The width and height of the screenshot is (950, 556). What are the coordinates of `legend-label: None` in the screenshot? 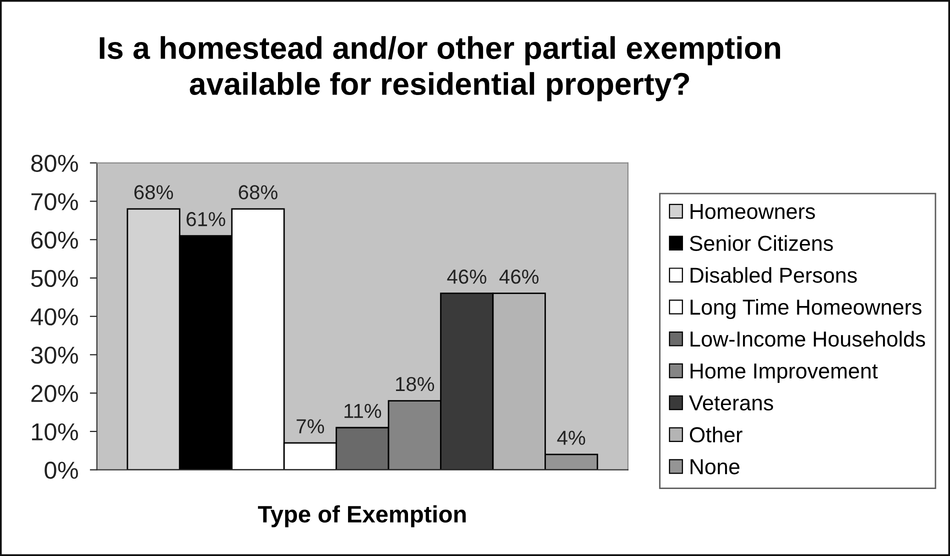 It's located at (715, 466).